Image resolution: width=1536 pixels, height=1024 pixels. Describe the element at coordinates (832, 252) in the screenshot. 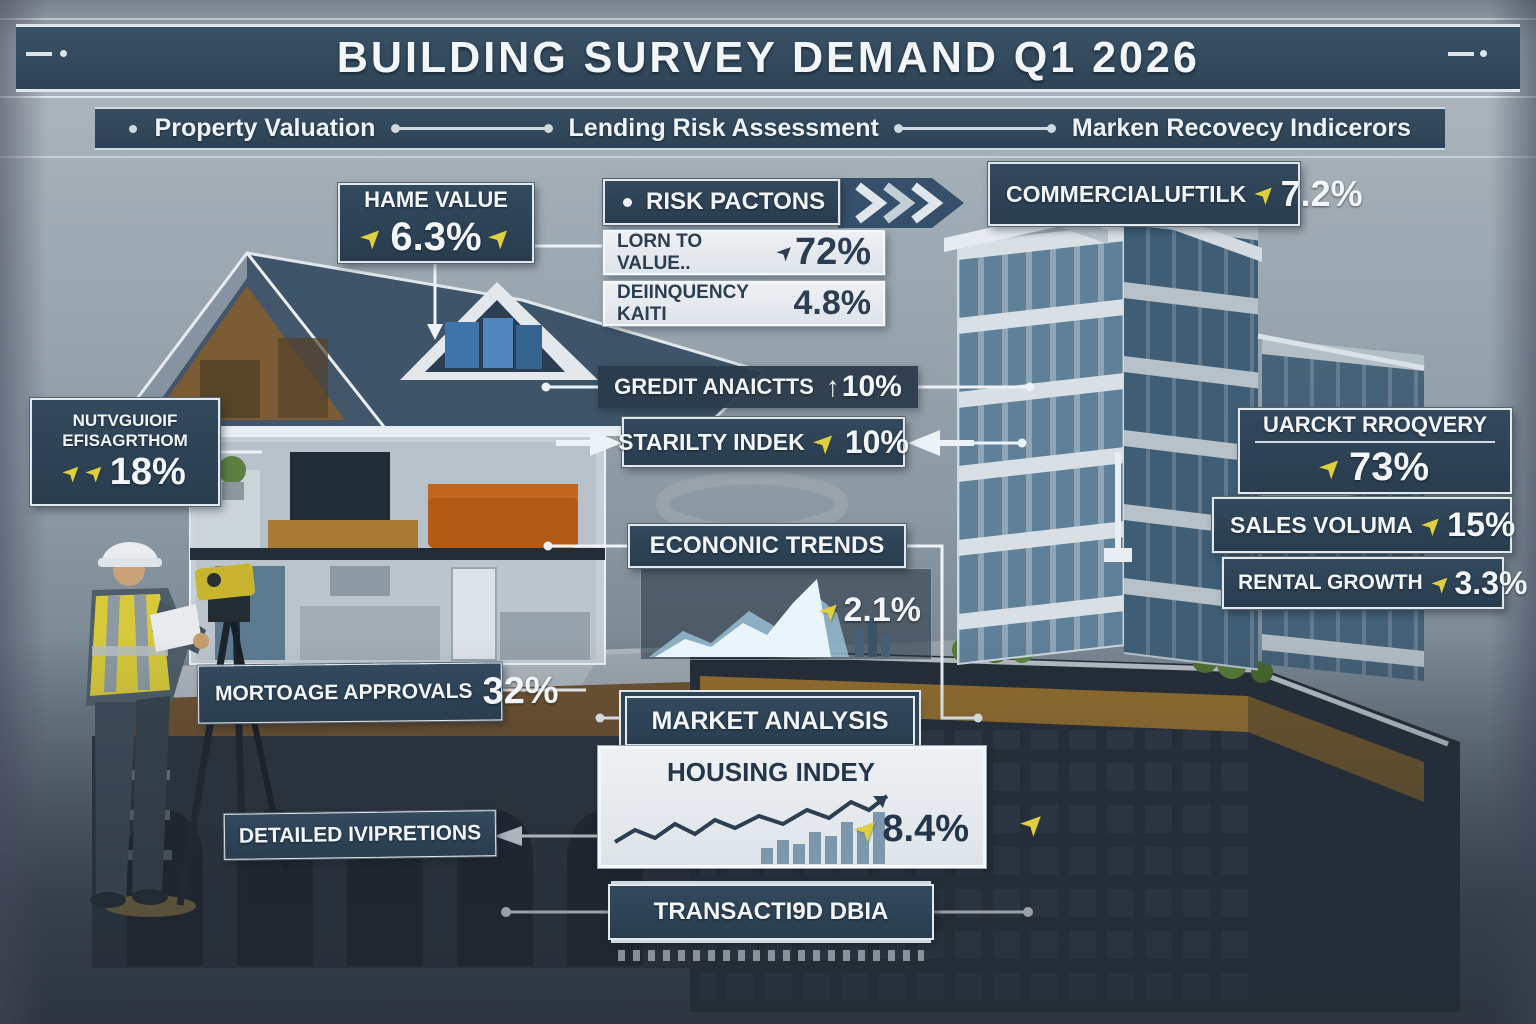

I see `loan-to-value-value: 72%` at that location.